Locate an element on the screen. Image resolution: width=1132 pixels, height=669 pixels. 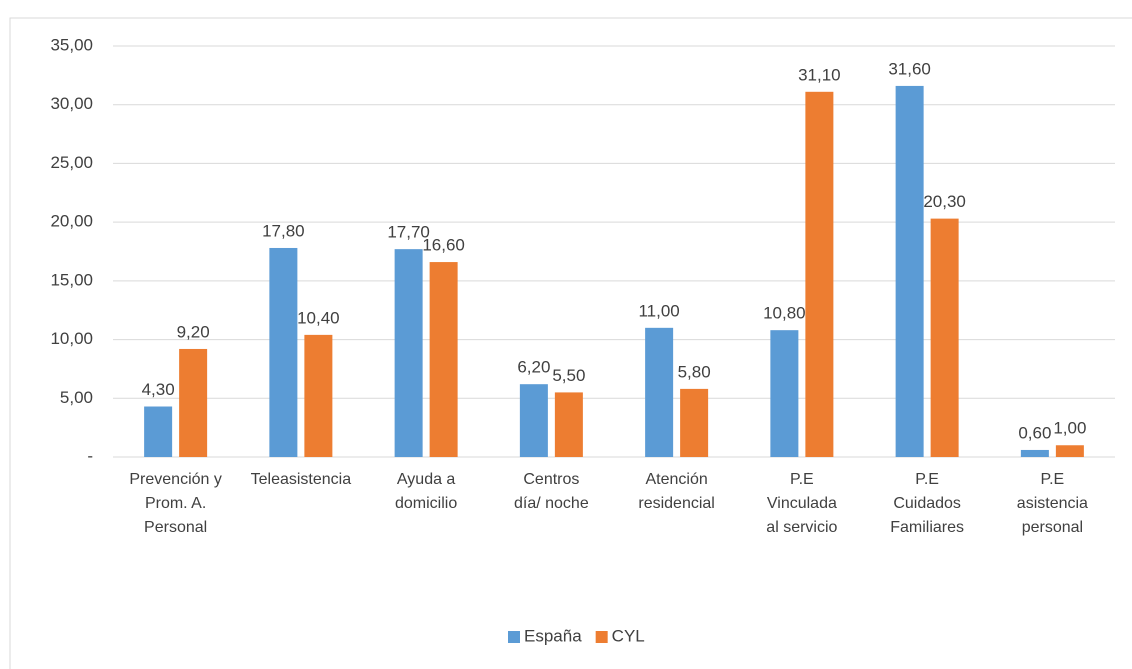
y-tick-label: 10,00 is located at coordinates (71, 338).